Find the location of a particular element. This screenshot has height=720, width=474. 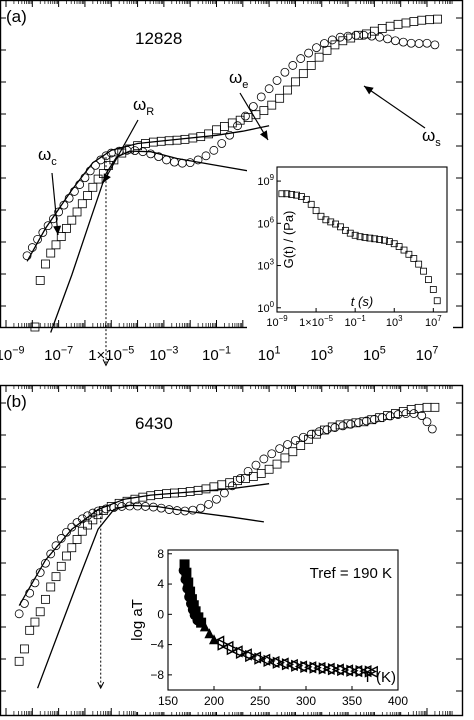

x-tick-label: 10³ is located at coordinates (321, 354).